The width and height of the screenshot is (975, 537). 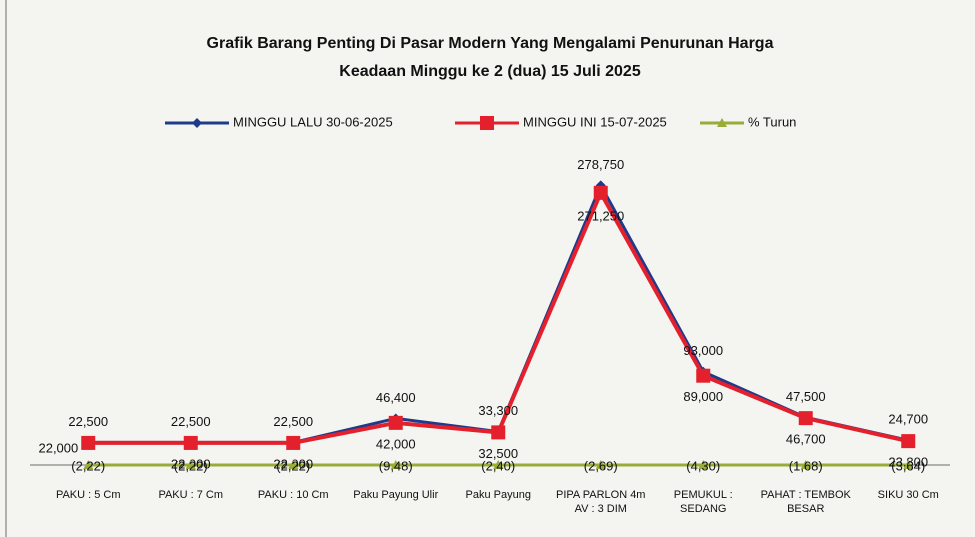 I want to click on data-label: 24,700, so click(x=908, y=419).